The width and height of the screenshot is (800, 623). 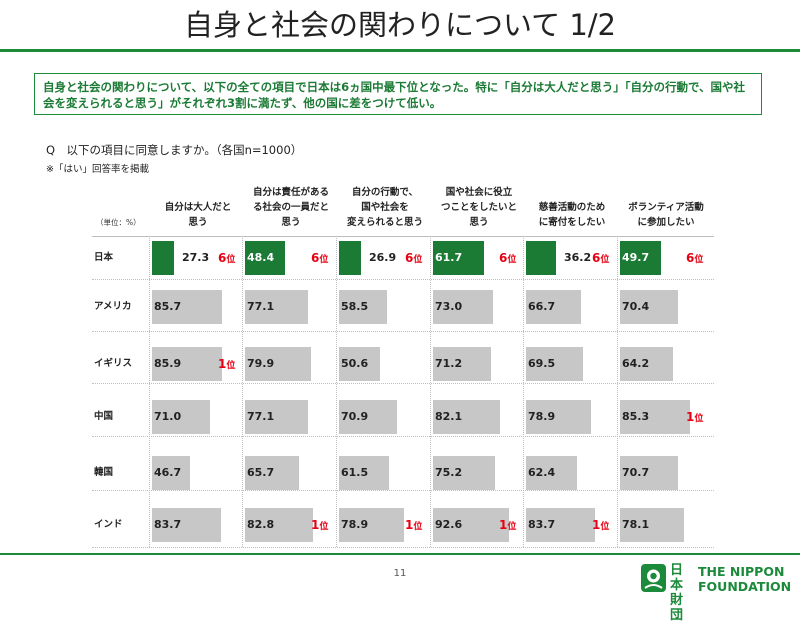 I want to click on data-value-label: 78.9, so click(x=355, y=524).